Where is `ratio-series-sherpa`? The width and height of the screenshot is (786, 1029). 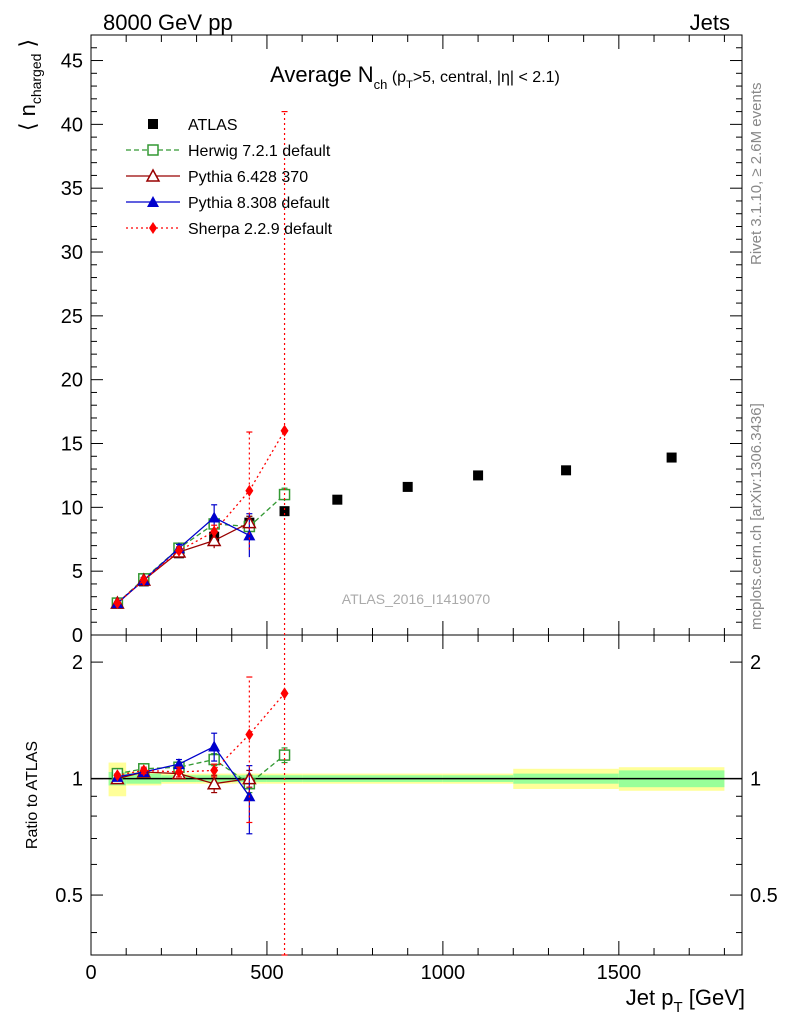
ratio-series-sherpa is located at coordinates (201, 795).